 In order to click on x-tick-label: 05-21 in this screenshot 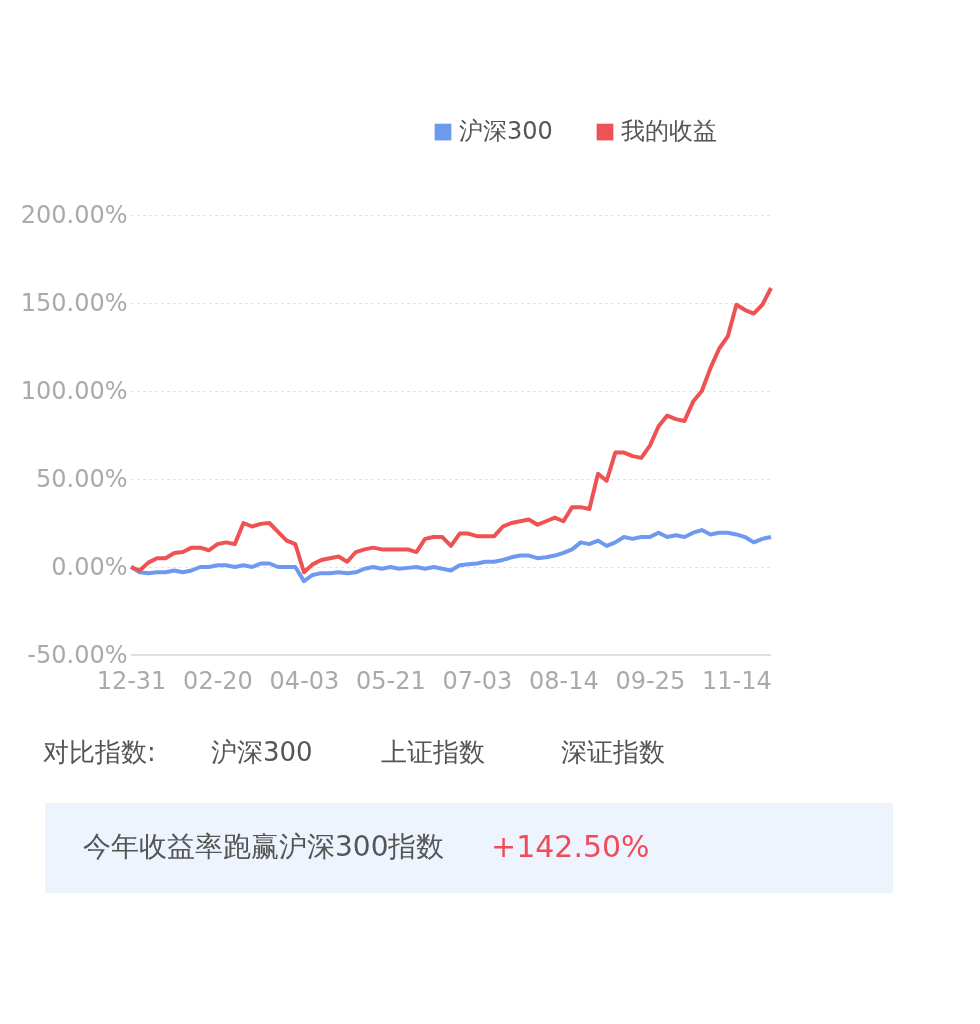, I will do `click(391, 680)`.